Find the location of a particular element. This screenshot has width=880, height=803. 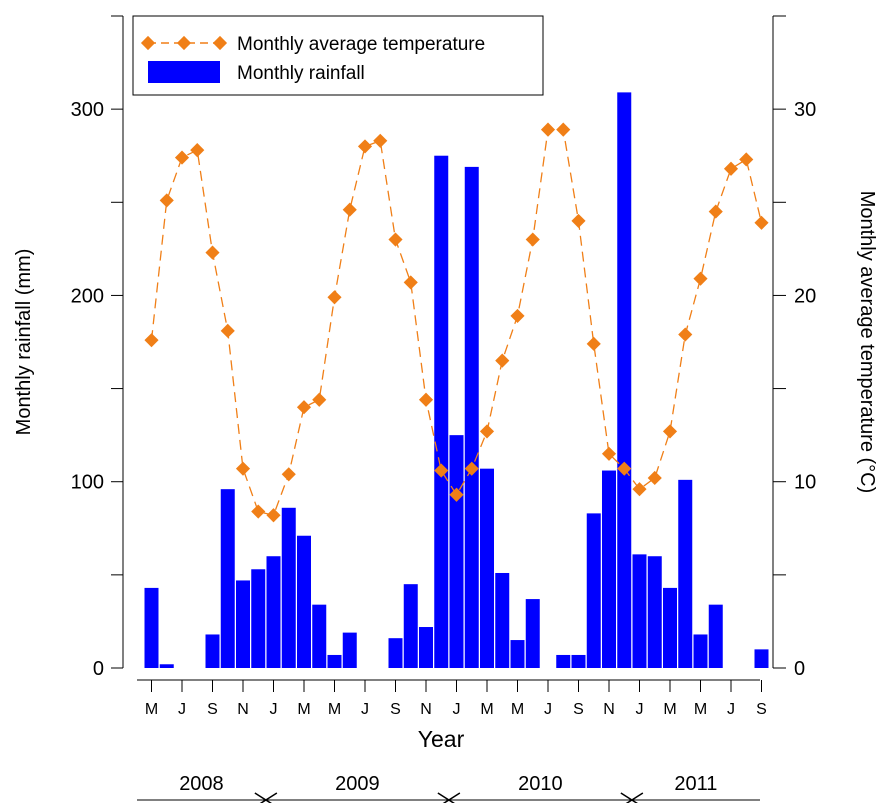

right-tick-label: 10 is located at coordinates (805, 483).